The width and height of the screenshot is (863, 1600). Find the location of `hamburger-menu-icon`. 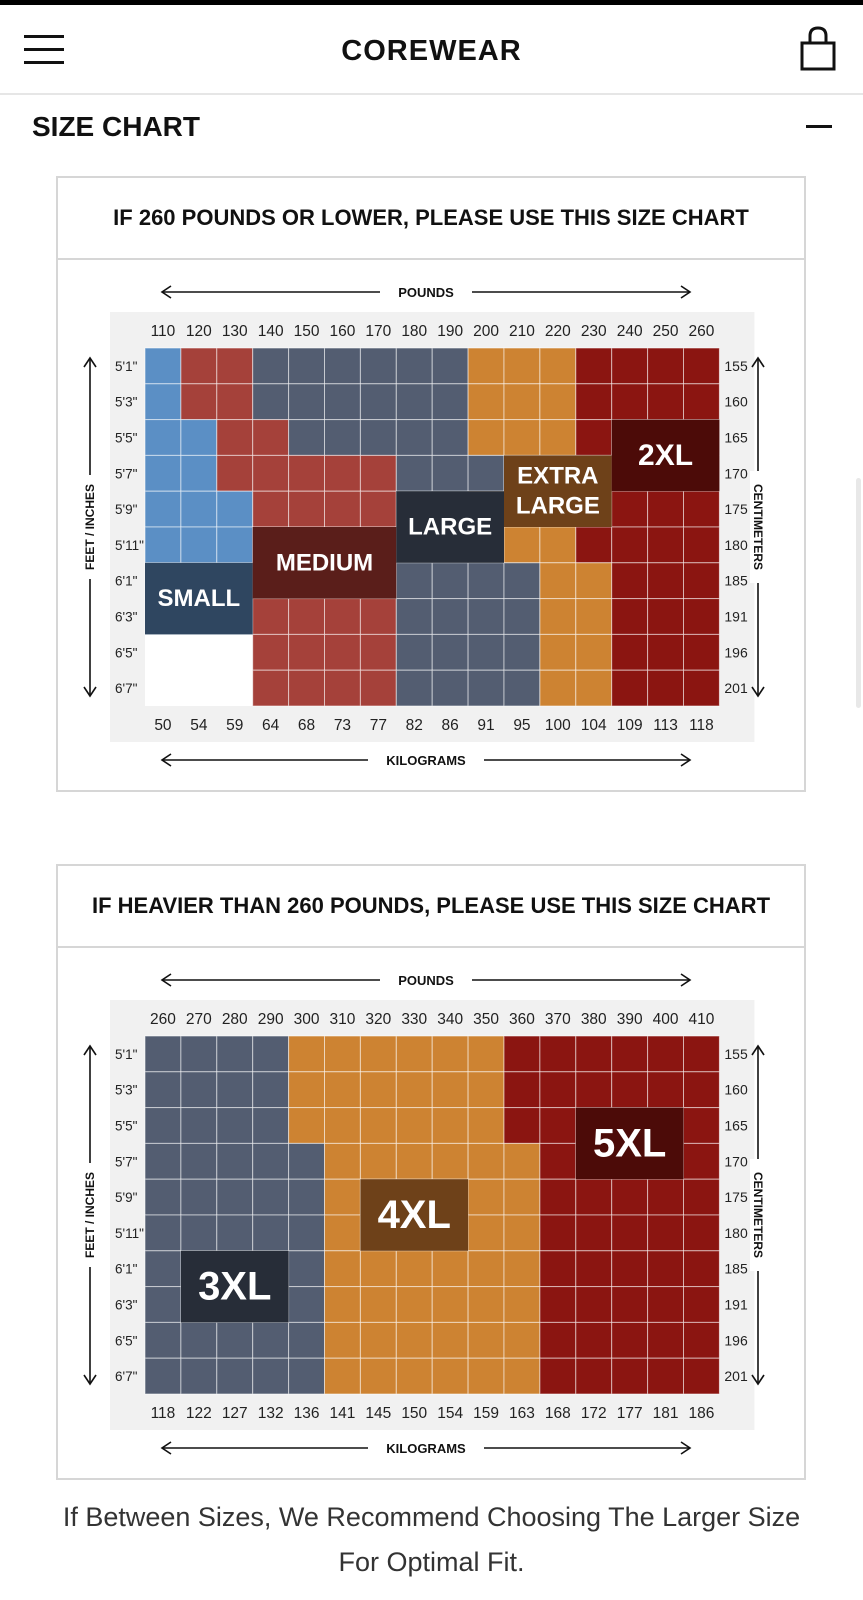

hamburger-menu-icon is located at coordinates (44, 51).